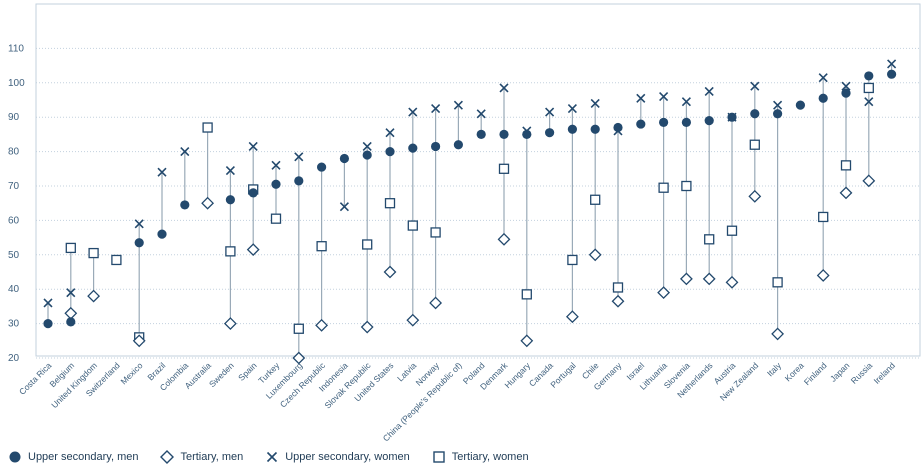  I want to click on legend-item-upper-secondary-women: Upper secondary, women, so click(337, 457).